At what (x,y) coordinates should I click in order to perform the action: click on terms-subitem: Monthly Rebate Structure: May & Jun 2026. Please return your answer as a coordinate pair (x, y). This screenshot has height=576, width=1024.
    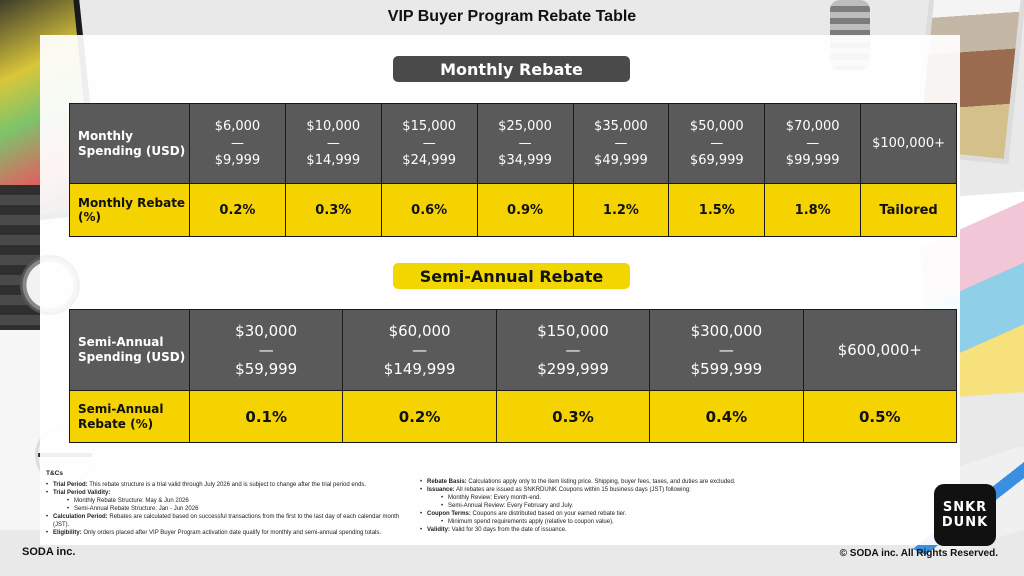
    Looking at the image, I should click on (231, 501).